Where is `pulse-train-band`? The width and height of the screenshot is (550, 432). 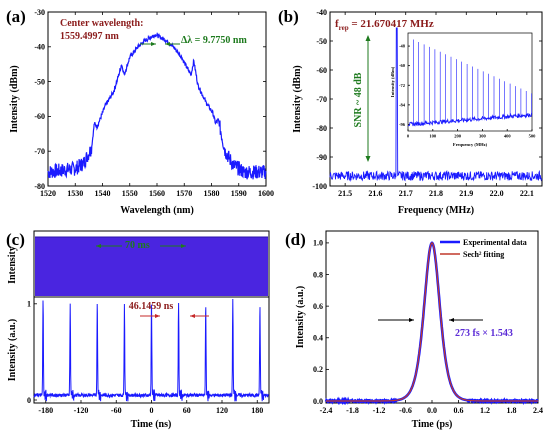 pulse-train-band is located at coordinates (151, 266).